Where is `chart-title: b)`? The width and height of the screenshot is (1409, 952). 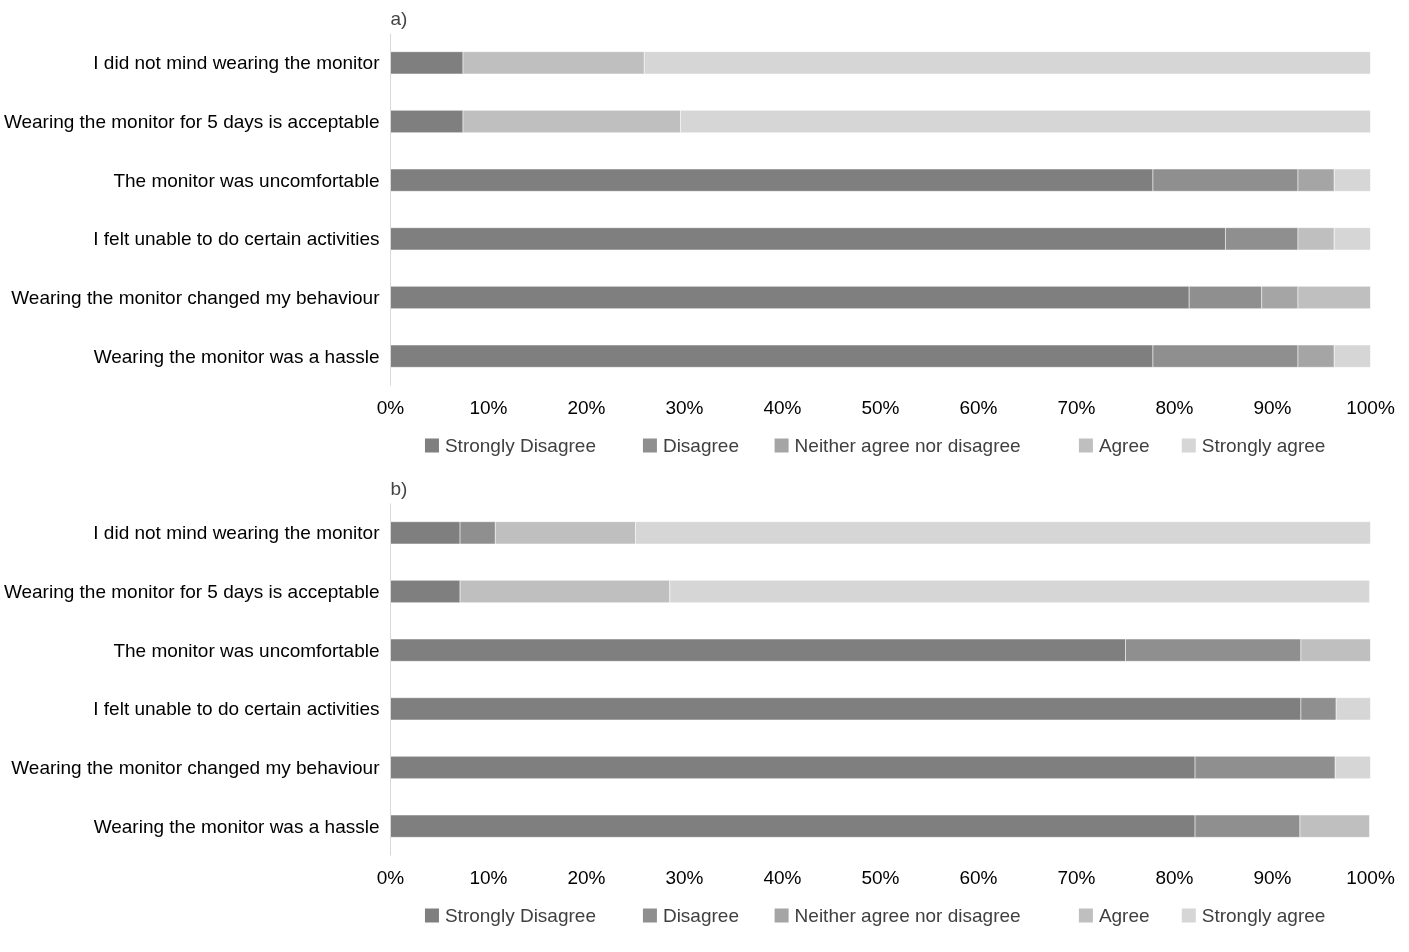 chart-title: b) is located at coordinates (399, 488).